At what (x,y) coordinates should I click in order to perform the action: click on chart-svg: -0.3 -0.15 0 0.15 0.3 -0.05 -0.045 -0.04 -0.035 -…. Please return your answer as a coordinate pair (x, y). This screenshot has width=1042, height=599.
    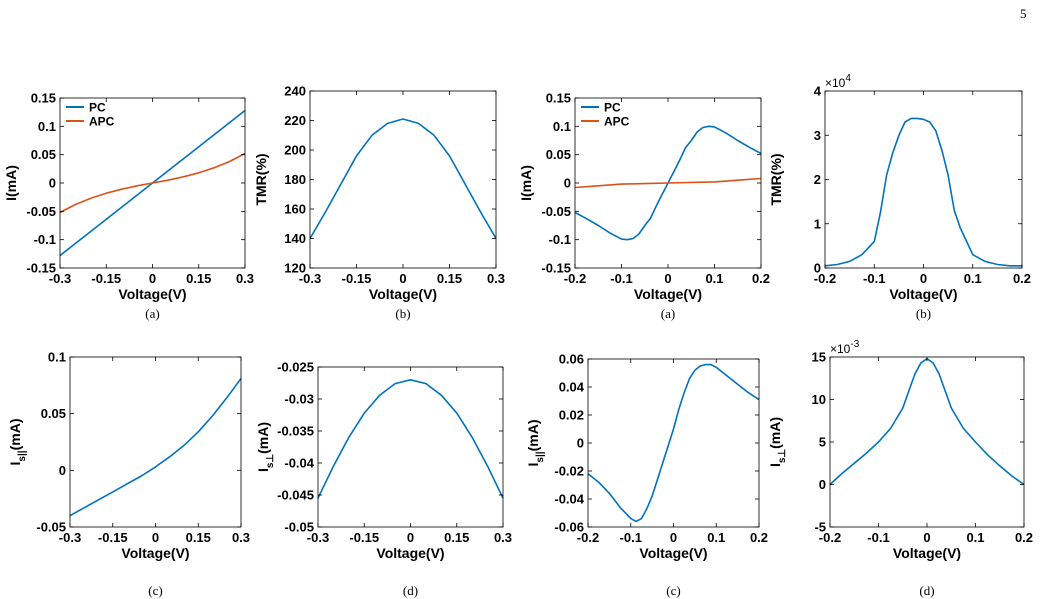
    Looking at the image, I should click on (383, 461).